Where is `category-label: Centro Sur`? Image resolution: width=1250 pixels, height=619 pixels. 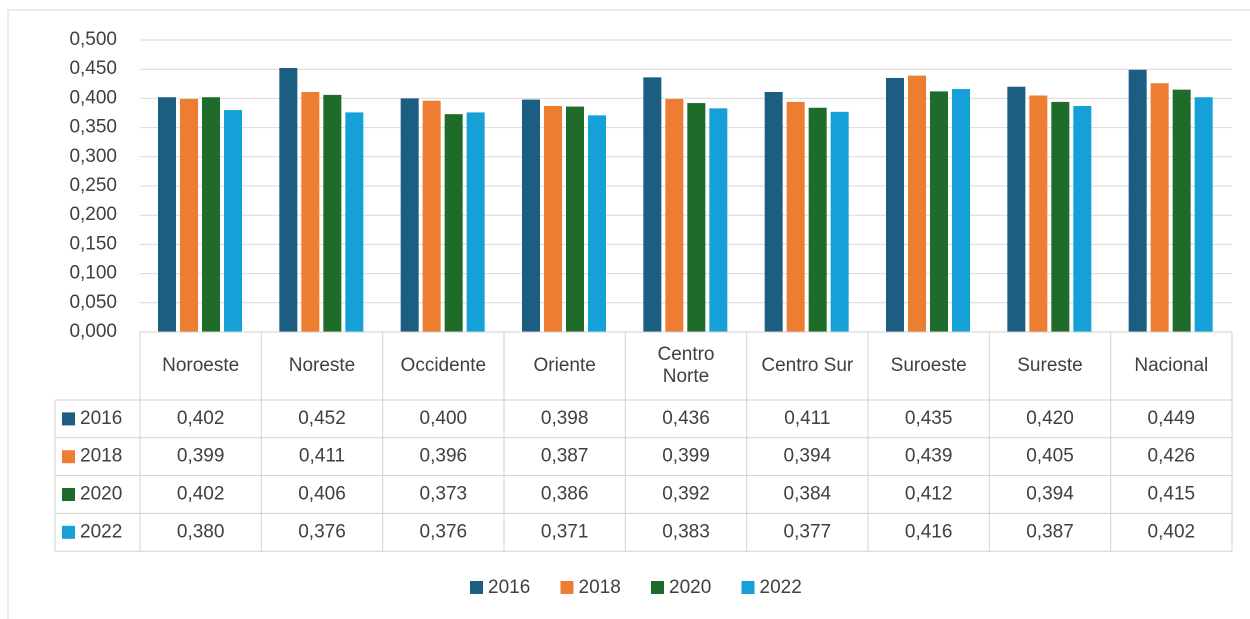 category-label: Centro Sur is located at coordinates (807, 365).